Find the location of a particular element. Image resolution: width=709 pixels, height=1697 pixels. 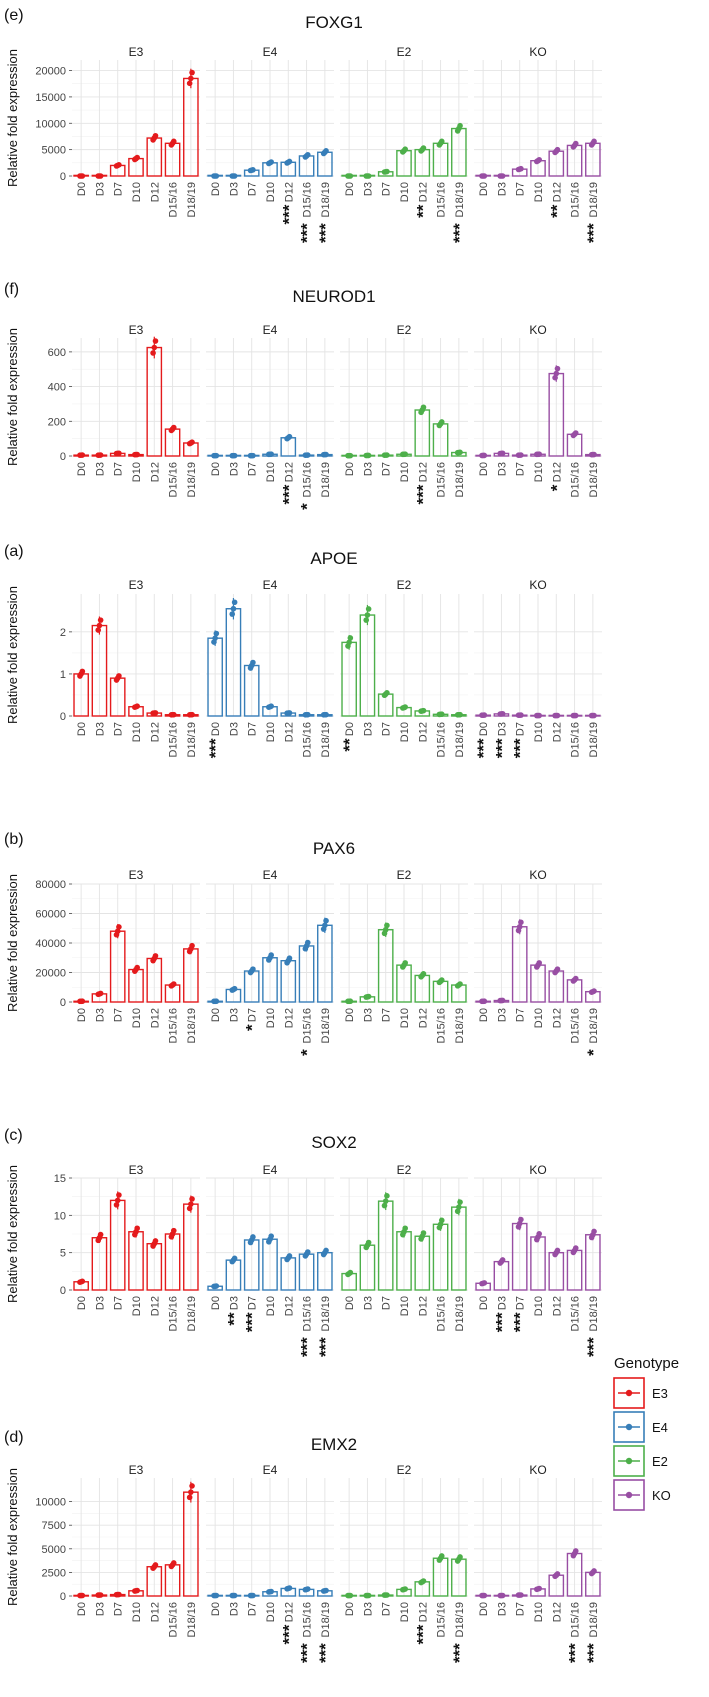

y-tick-label: 5 is located at coordinates (63, 1254).